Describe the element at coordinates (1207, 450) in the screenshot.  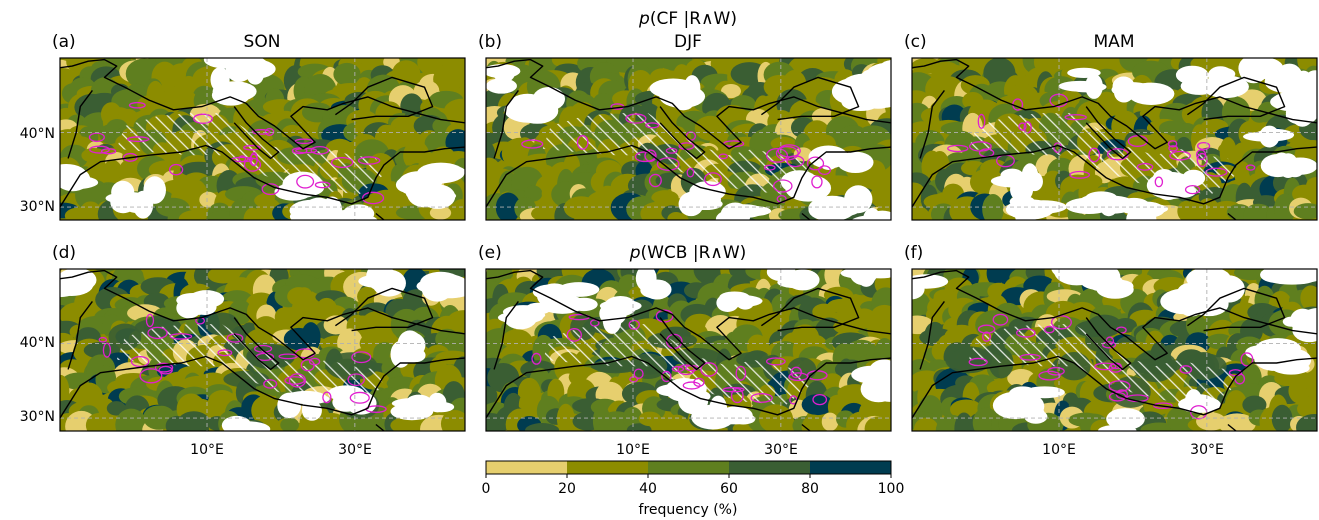
I see `lon-tick-30-c: 30°E` at that location.